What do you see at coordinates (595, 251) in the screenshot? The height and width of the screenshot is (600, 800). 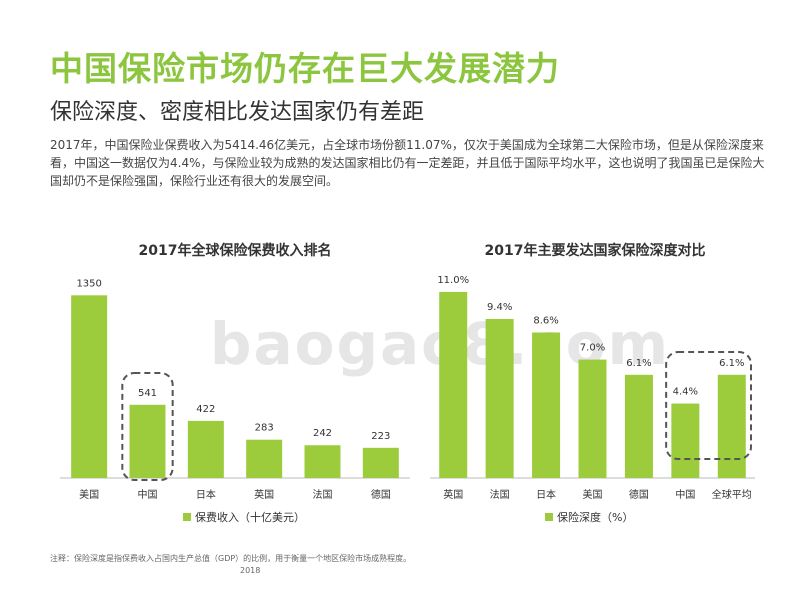 I see `chart-2-title: 2017年主要发达国家保险深度对比` at bounding box center [595, 251].